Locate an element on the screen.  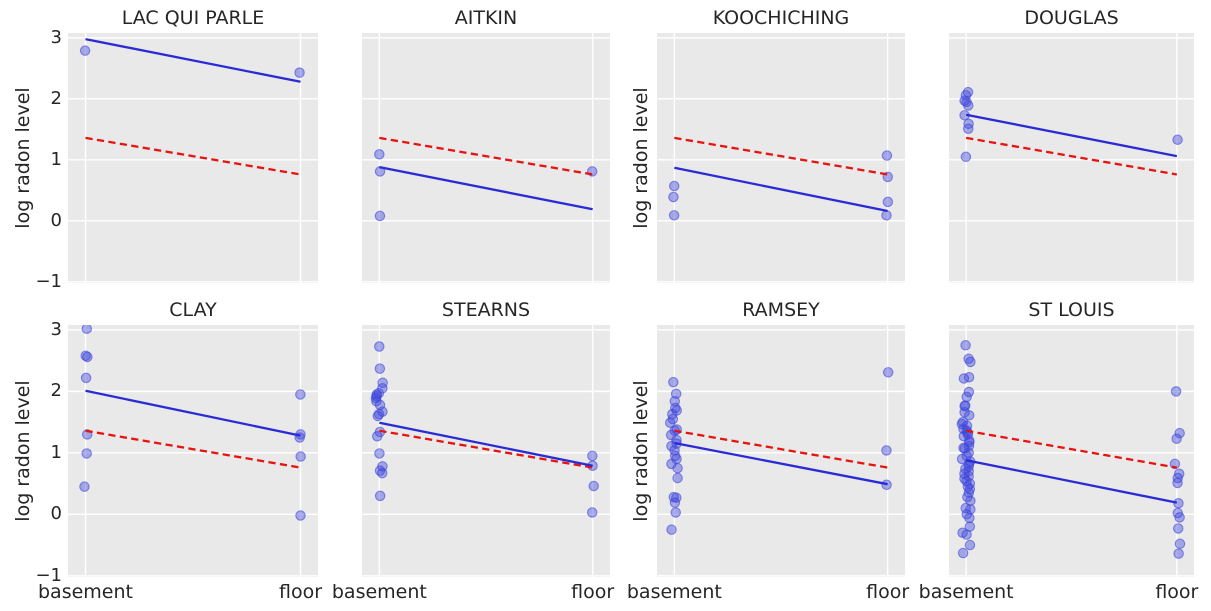
panel-title-st-louis: ST LOUIS is located at coordinates (1071, 310).